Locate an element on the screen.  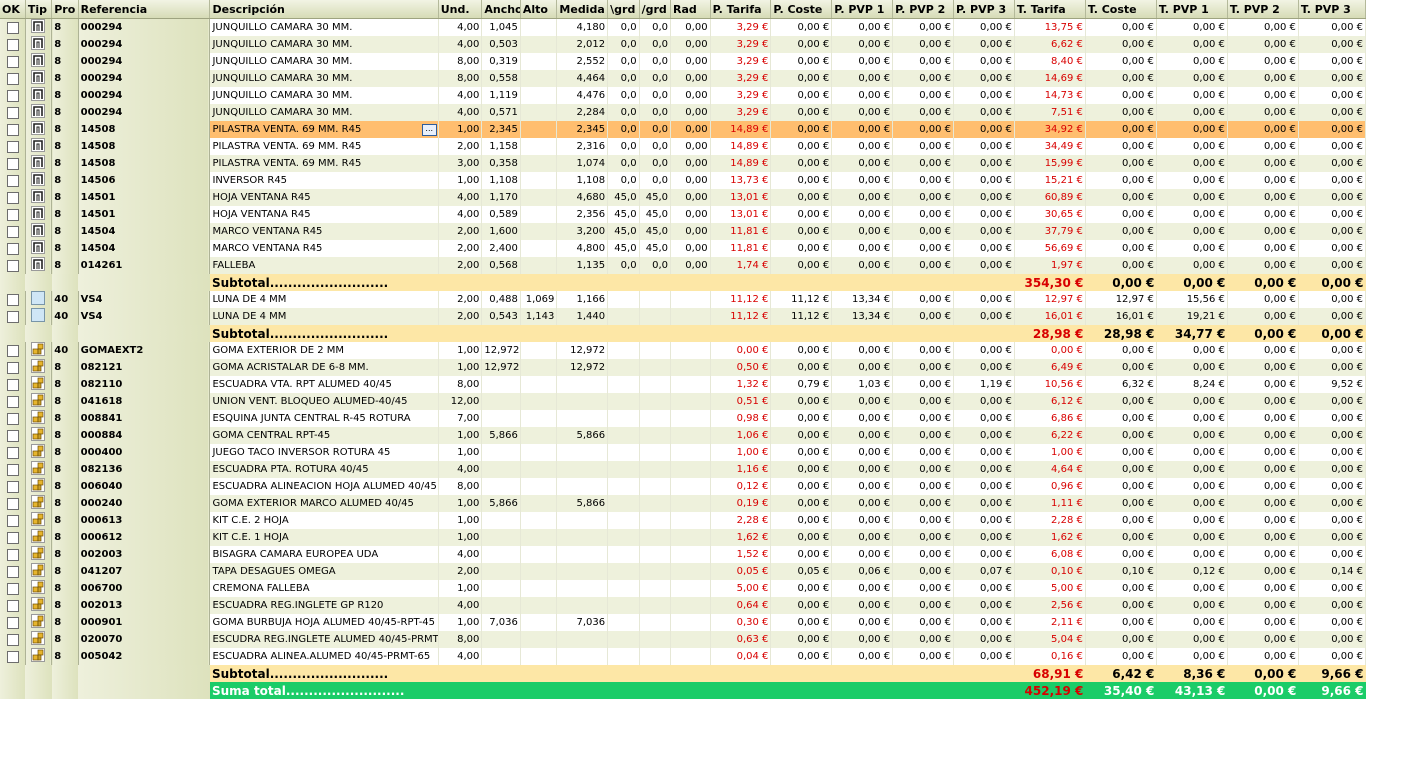
radius-cell: 0,00 is located at coordinates (690, 180).